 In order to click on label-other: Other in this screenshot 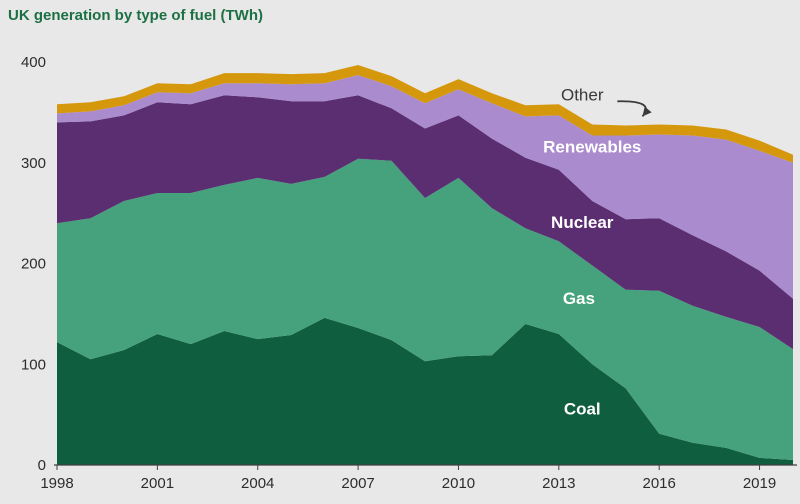, I will do `click(582, 94)`.